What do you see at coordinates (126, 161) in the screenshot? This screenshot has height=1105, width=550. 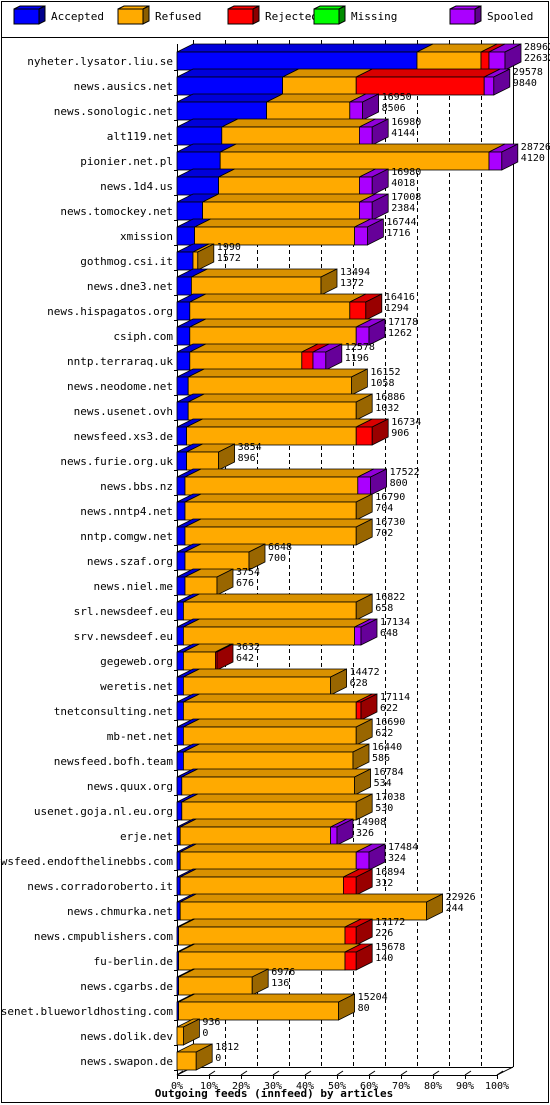 I see `host-label: pionier.net.pl` at bounding box center [126, 161].